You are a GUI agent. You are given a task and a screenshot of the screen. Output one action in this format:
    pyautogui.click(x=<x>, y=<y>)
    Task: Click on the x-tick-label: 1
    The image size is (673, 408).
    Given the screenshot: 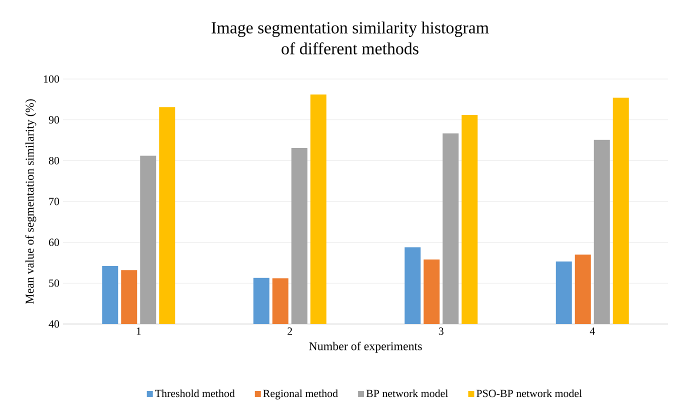 What is the action you would take?
    pyautogui.click(x=138, y=331)
    